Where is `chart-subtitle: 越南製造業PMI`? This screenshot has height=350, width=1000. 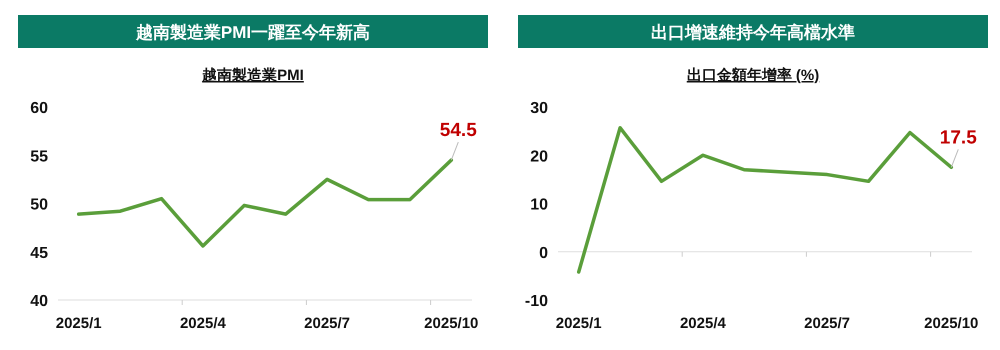 chart-subtitle: 越南製造業PMI is located at coordinates (252, 75).